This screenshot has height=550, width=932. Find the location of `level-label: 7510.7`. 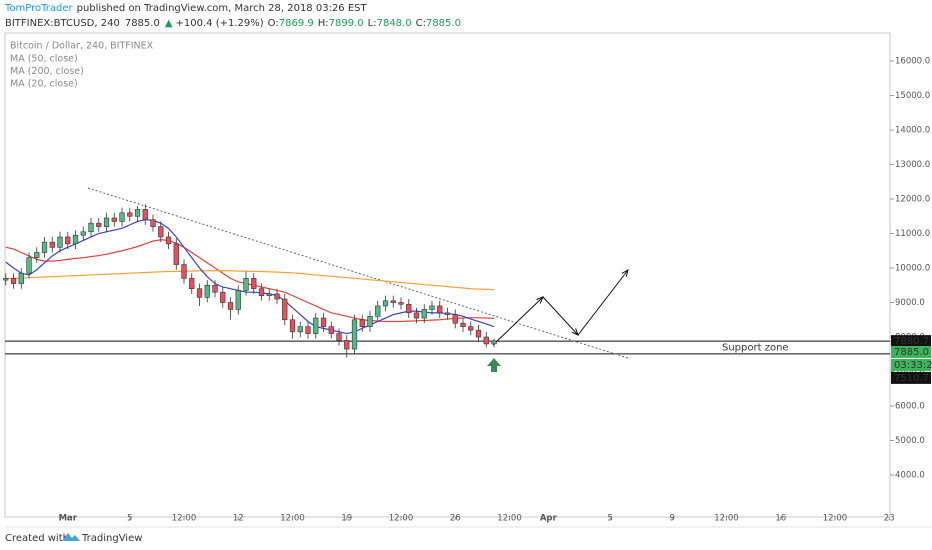

level-label: 7510.7 is located at coordinates (911, 378).